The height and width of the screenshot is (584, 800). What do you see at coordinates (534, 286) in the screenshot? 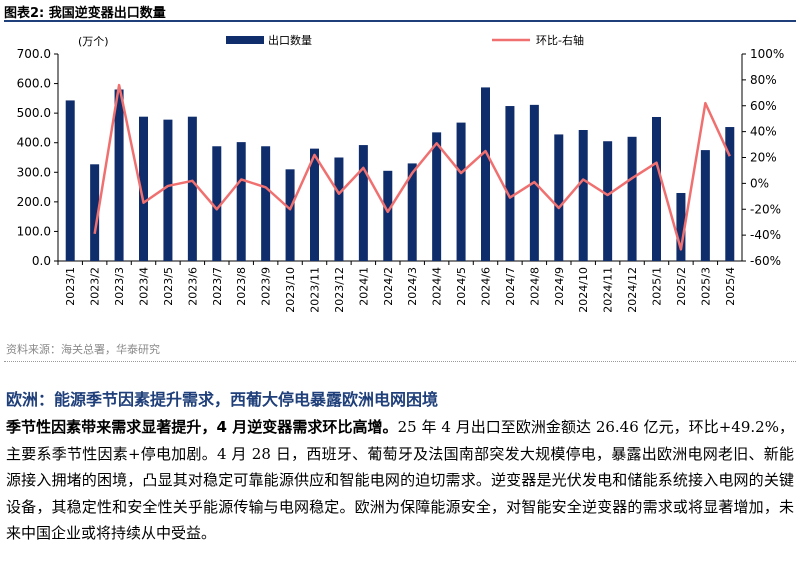
I see `x-tick-label: 2024/8` at bounding box center [534, 286].